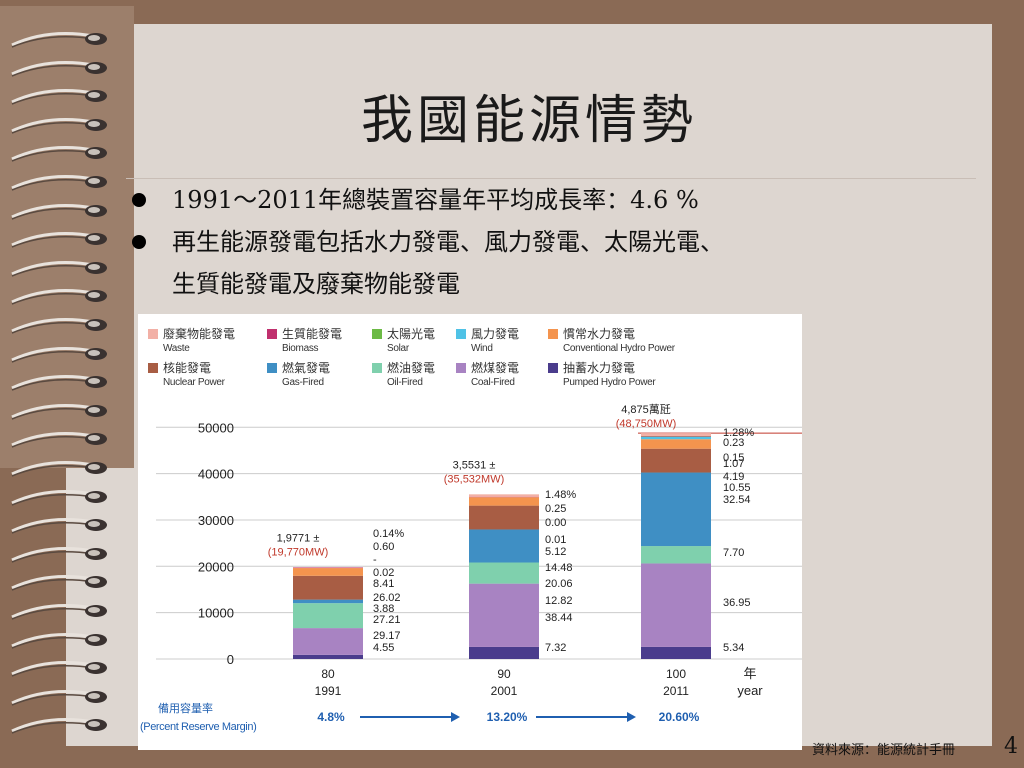 The image size is (1024, 768). What do you see at coordinates (216, 520) in the screenshot?
I see `y-tick-label: 30000` at bounding box center [216, 520].